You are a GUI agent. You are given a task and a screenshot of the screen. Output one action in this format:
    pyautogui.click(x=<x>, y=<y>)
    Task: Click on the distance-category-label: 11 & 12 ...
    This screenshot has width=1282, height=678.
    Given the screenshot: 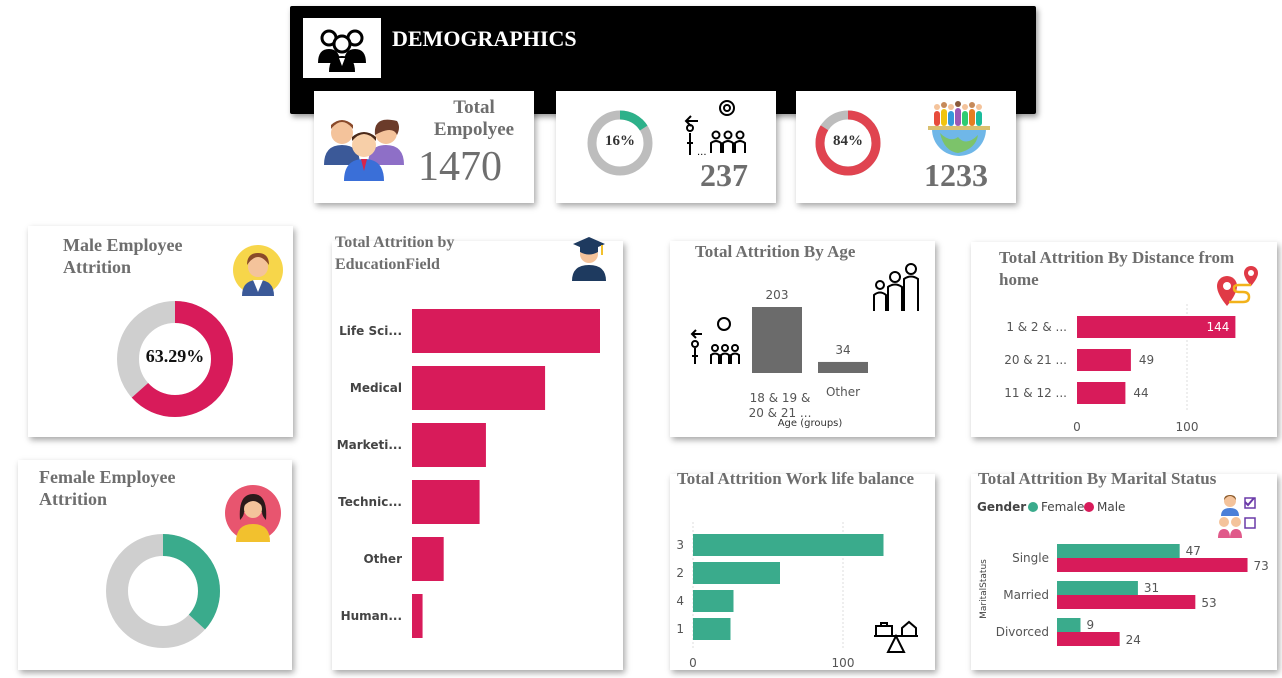 What is the action you would take?
    pyautogui.click(x=1035, y=393)
    